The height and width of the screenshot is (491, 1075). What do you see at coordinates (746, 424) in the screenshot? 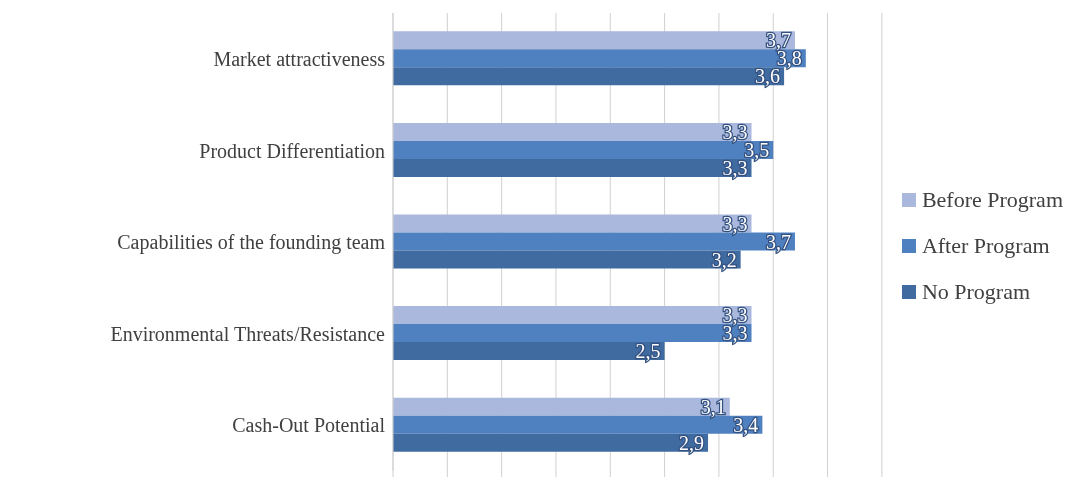
I see `data-label: 3,4` at bounding box center [746, 424].